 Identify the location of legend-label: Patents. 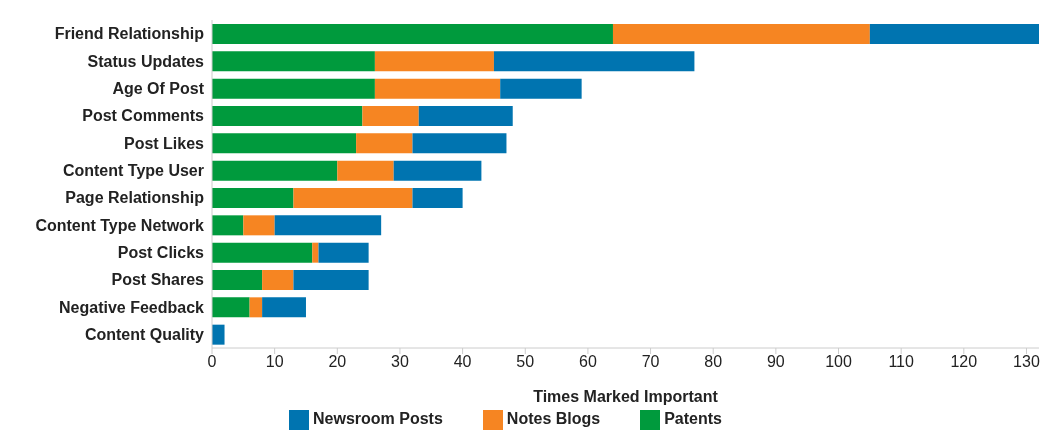
(693, 419).